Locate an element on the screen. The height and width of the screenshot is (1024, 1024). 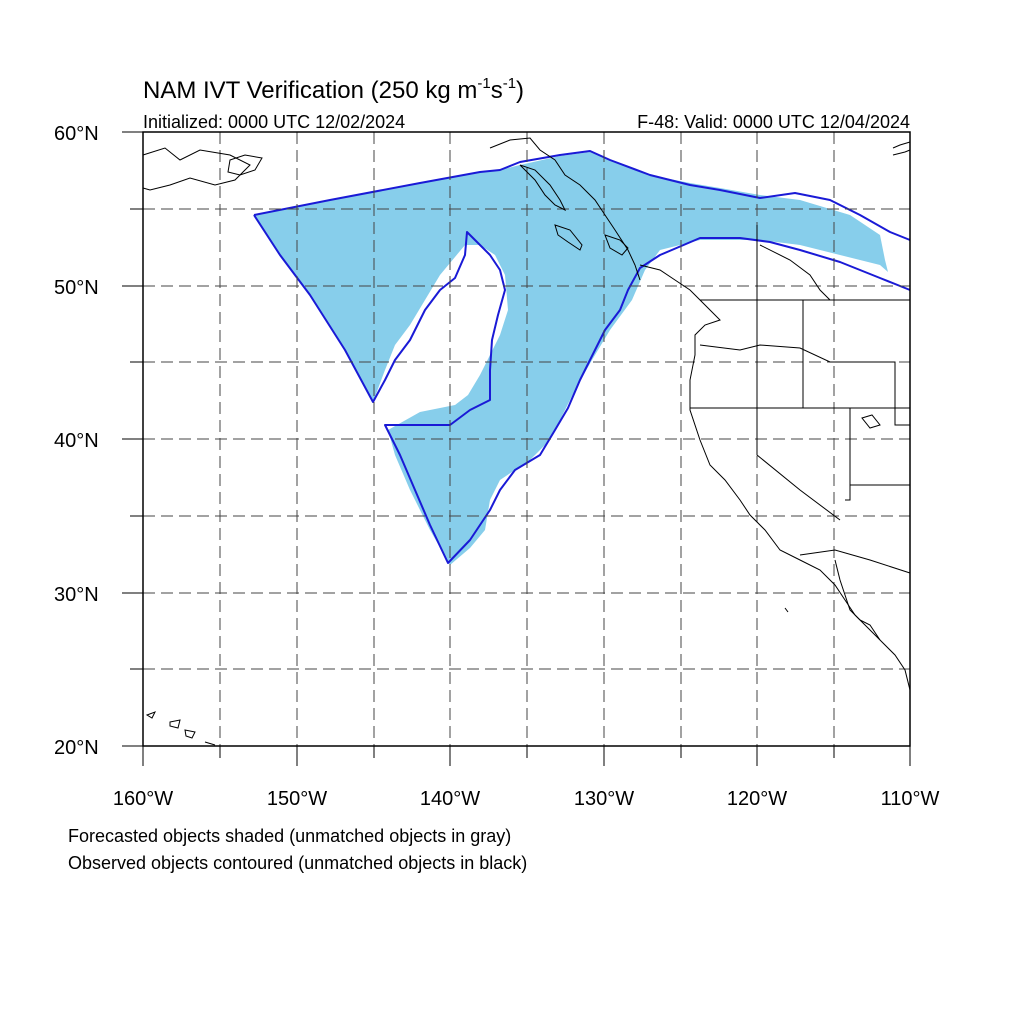
lat-label-40n: 40°N is located at coordinates (76, 441).